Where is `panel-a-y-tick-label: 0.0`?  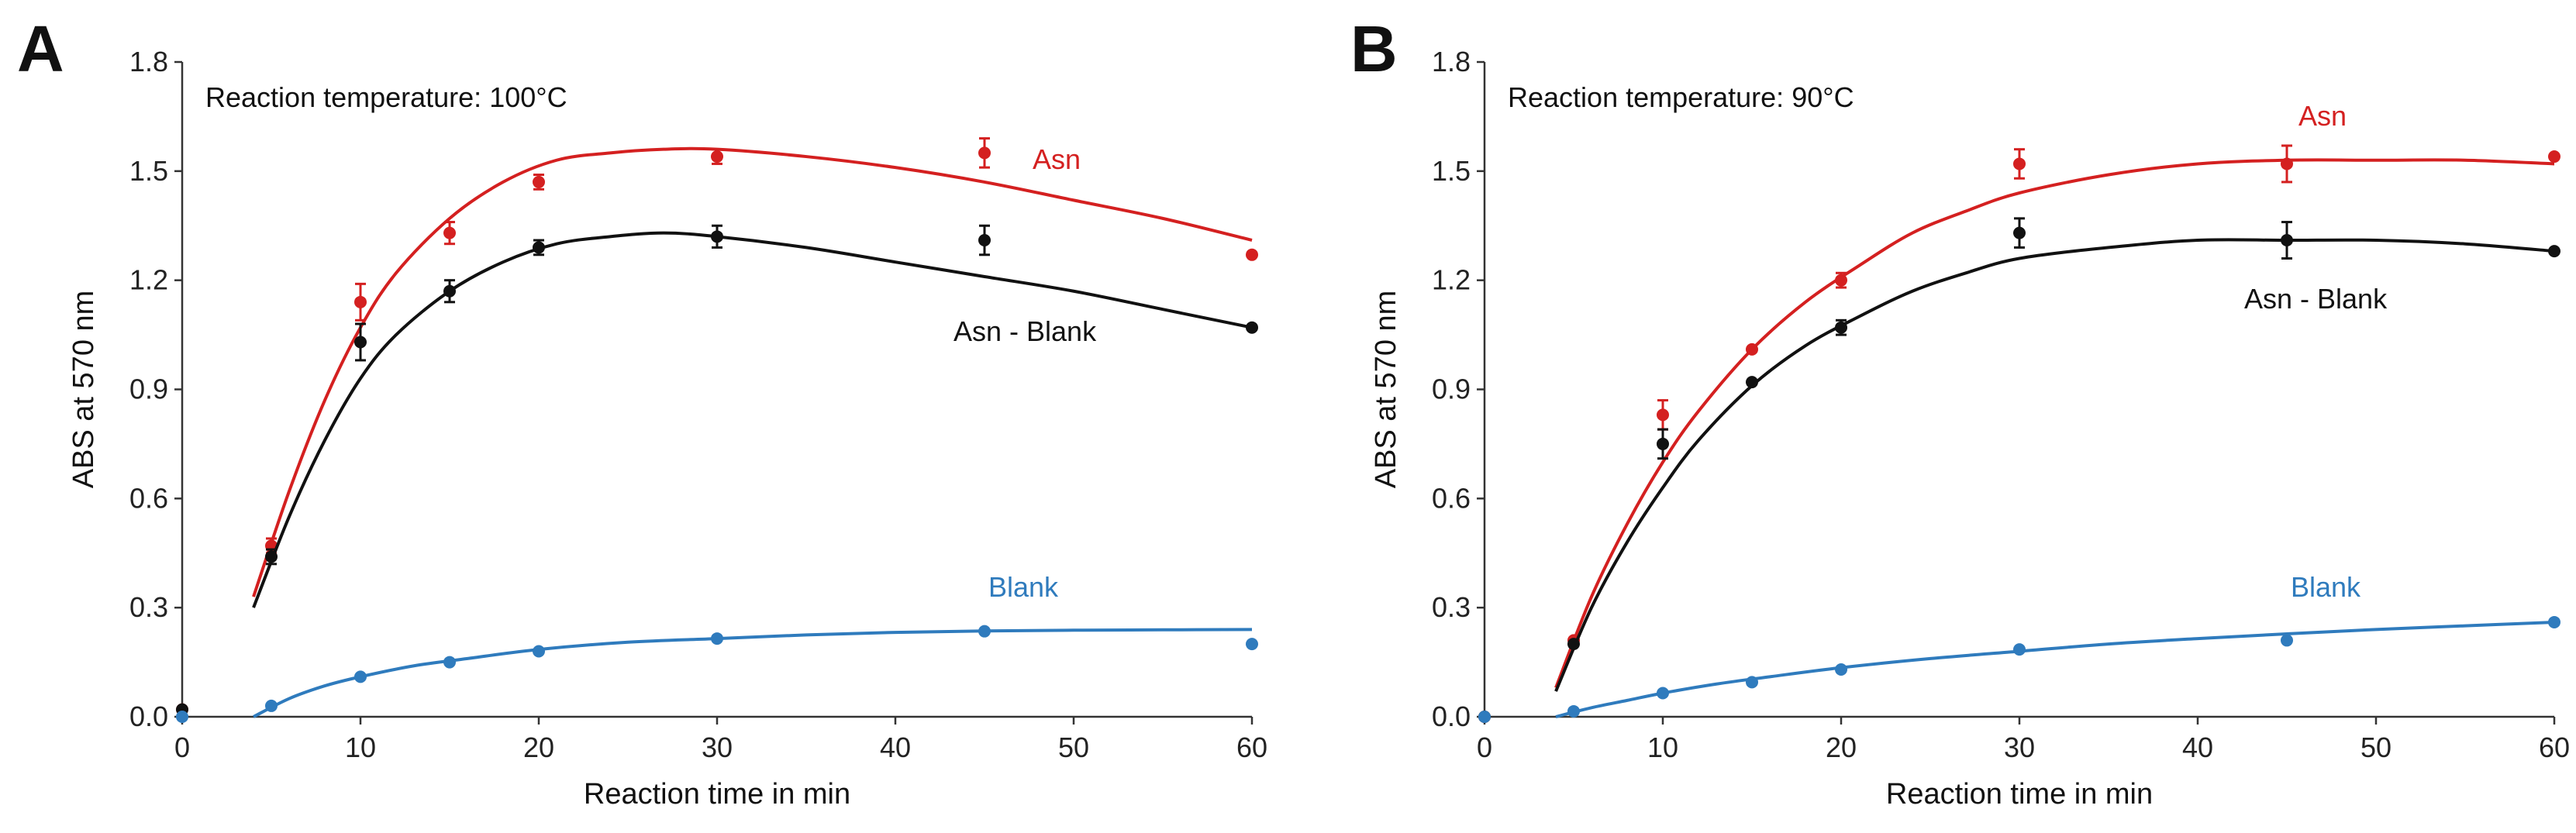 panel-a-y-tick-label: 0.0 is located at coordinates (148, 716).